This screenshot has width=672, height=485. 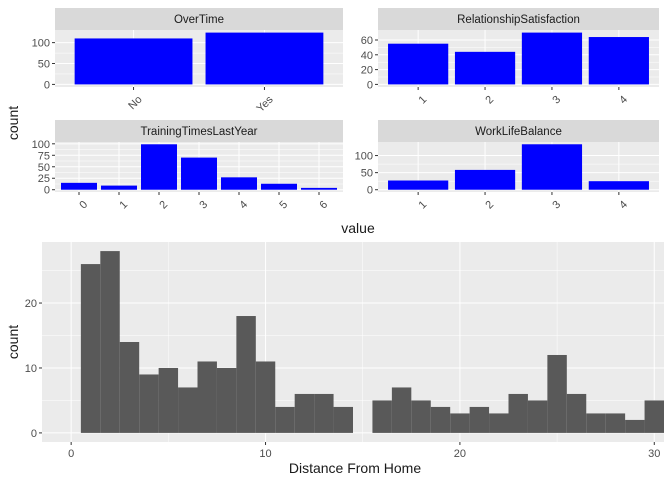 What do you see at coordinates (367, 41) in the screenshot?
I see `y-tick-label: 60` at bounding box center [367, 41].